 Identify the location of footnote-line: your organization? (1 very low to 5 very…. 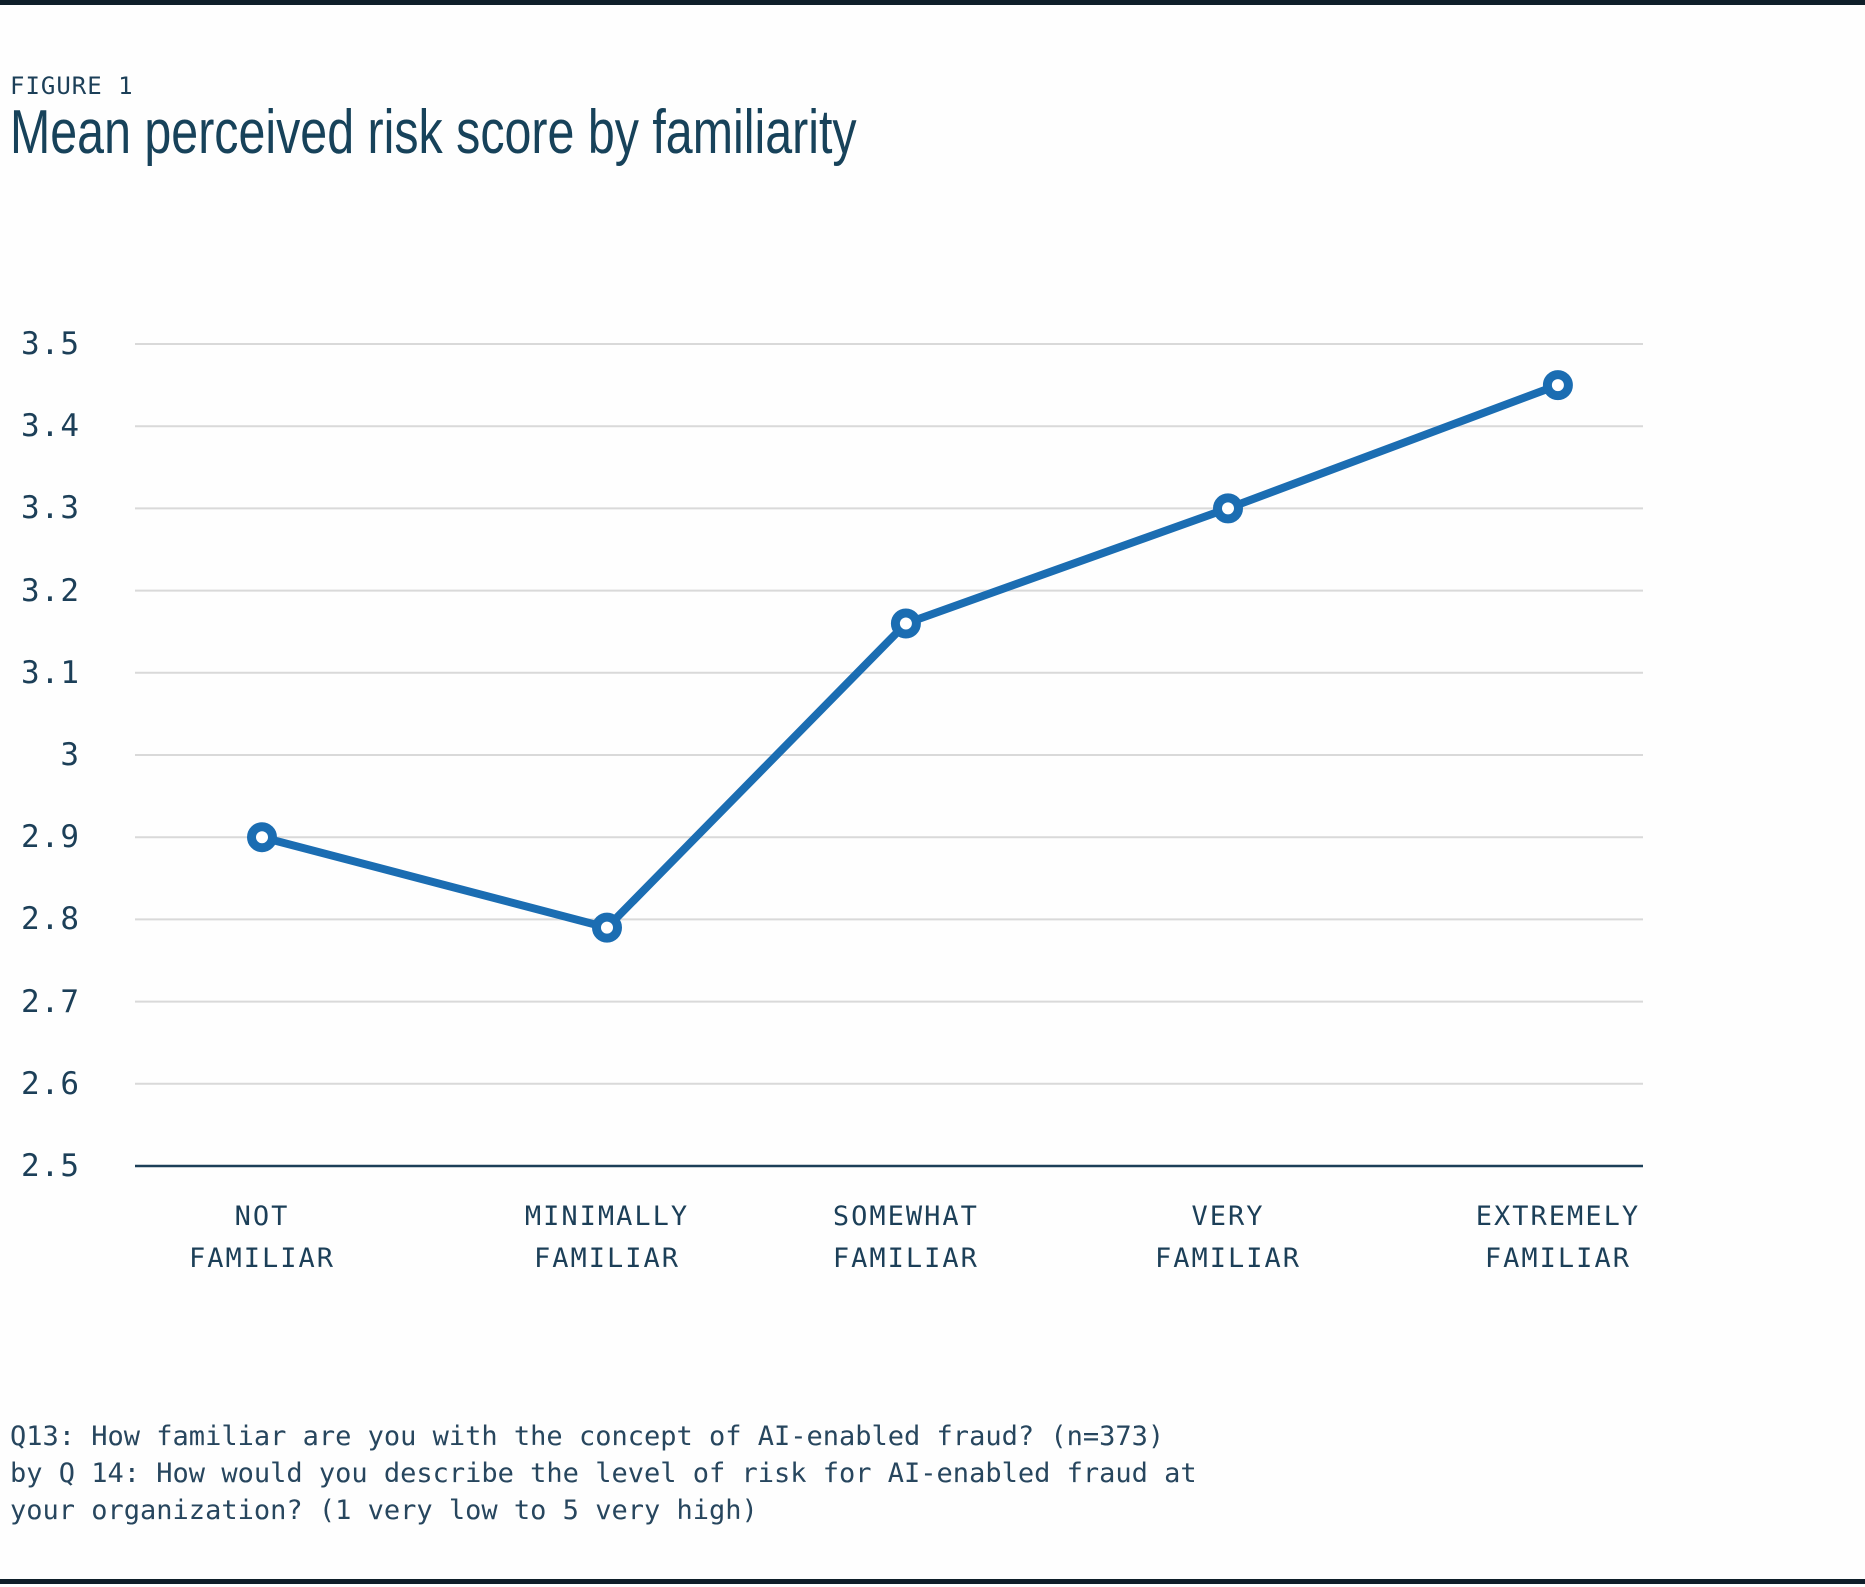
(384, 1510).